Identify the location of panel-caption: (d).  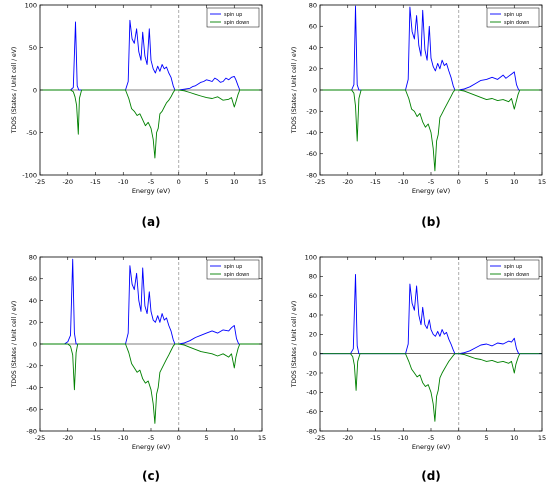
(431, 476).